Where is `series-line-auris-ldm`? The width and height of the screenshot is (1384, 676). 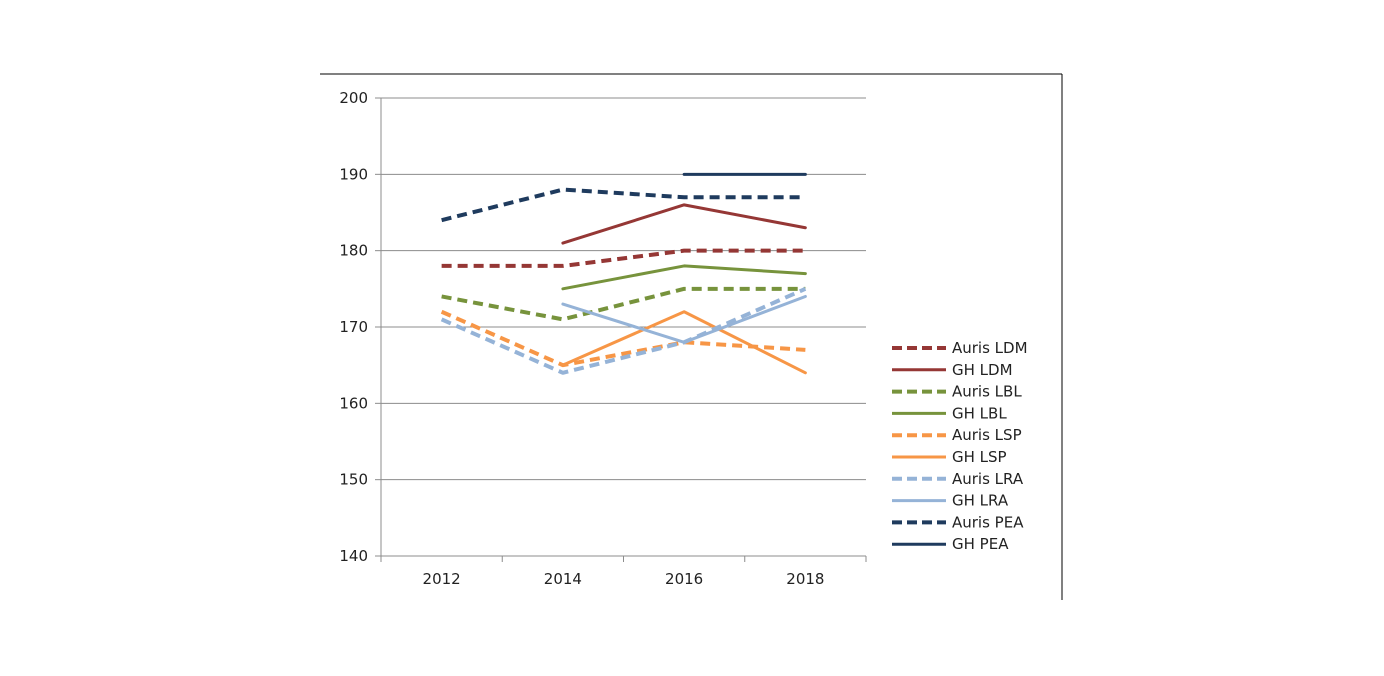 series-line-auris-ldm is located at coordinates (623, 258).